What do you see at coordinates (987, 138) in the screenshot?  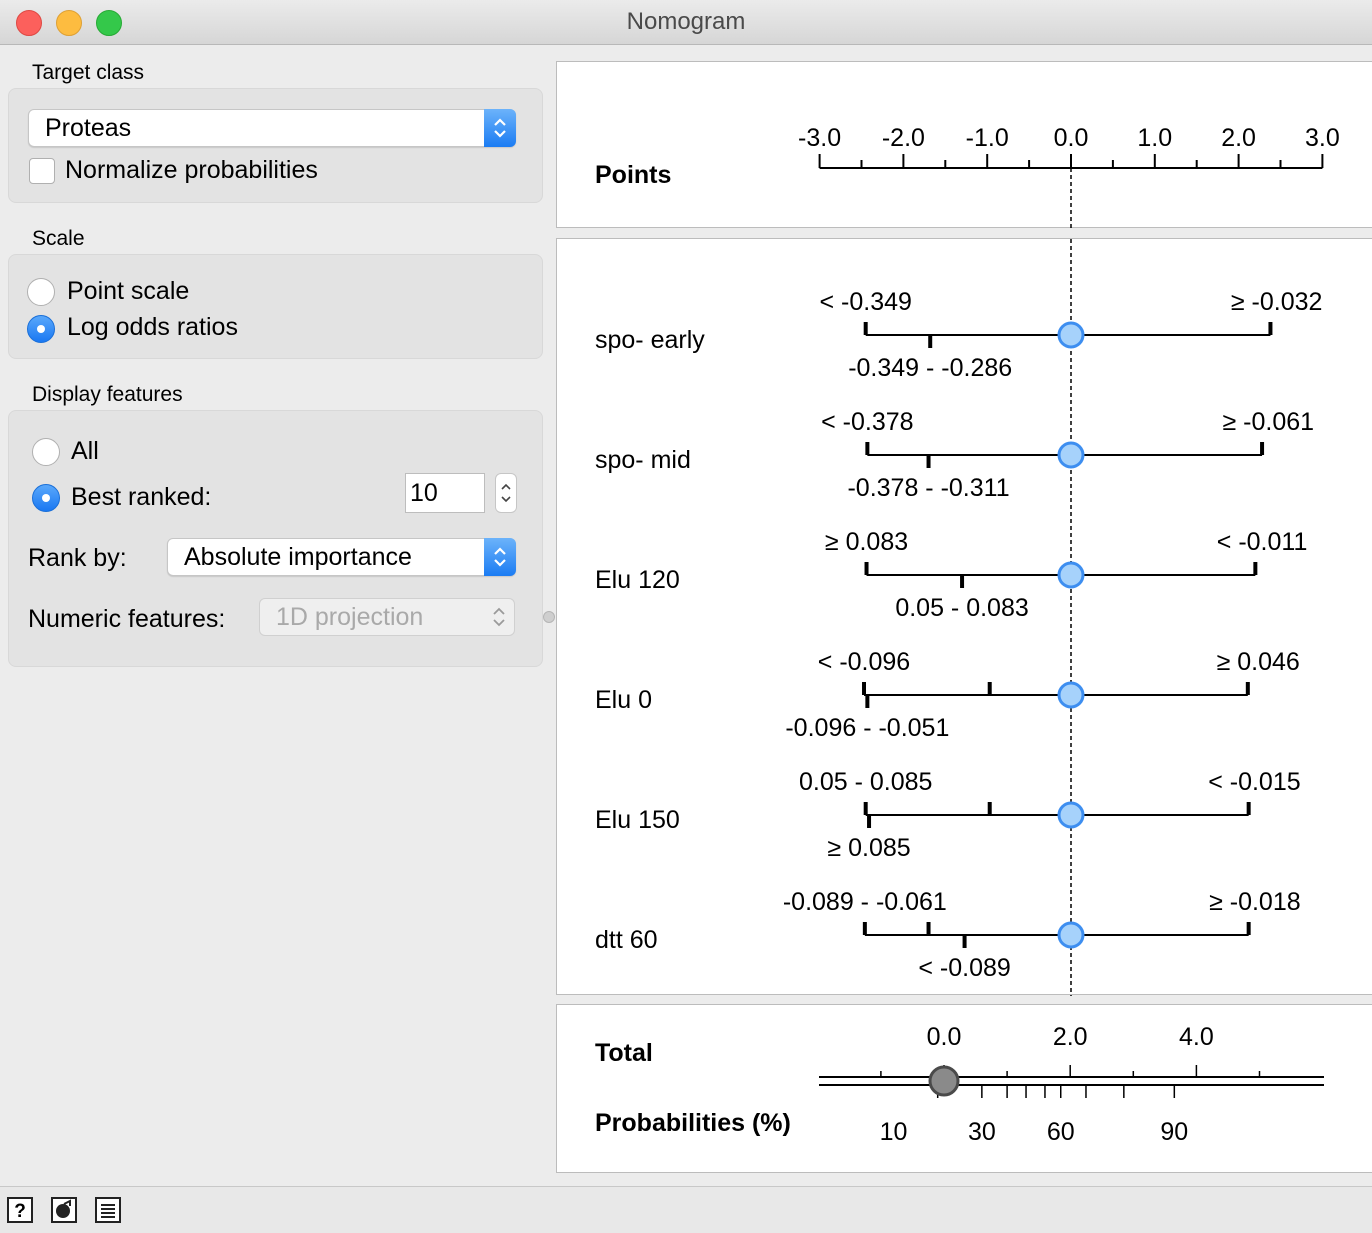 I see `points-tick-label: -1.0` at bounding box center [987, 138].